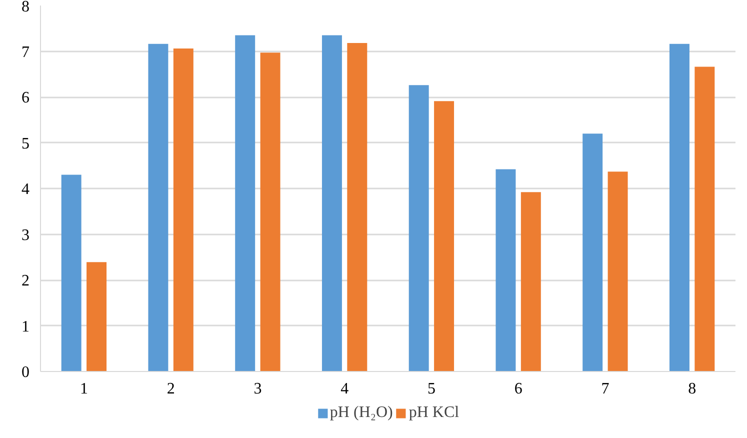 This screenshot has height=438, width=747. Describe the element at coordinates (518, 389) in the screenshot. I see `x-tick-label: 6` at that location.